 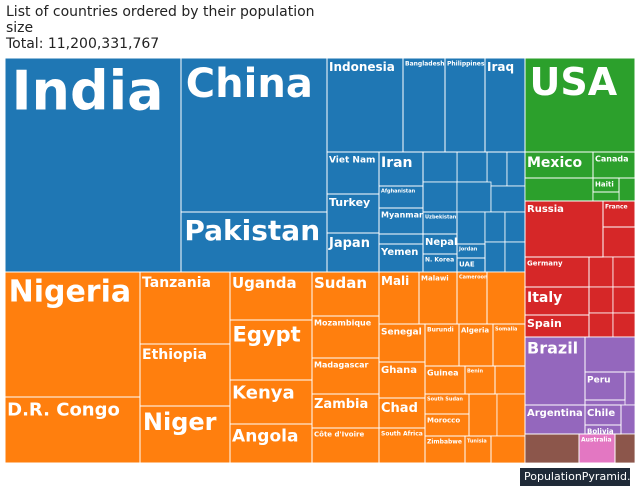 I want to click on tile-d-r-congo: D.R. Congo, so click(x=72, y=430).